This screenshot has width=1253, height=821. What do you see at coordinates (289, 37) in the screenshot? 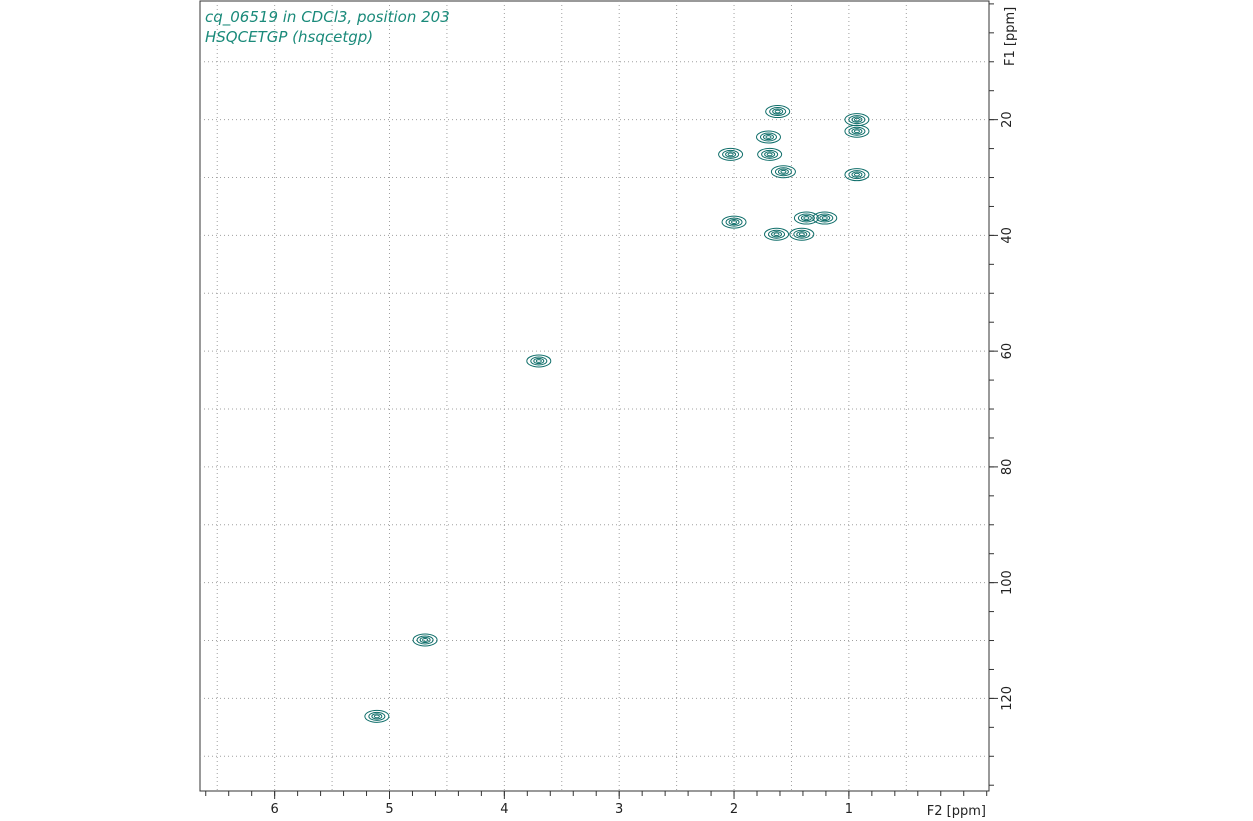
I see `chart-title-line-2: HSQCETGP (hsqcetgp)` at bounding box center [289, 37].